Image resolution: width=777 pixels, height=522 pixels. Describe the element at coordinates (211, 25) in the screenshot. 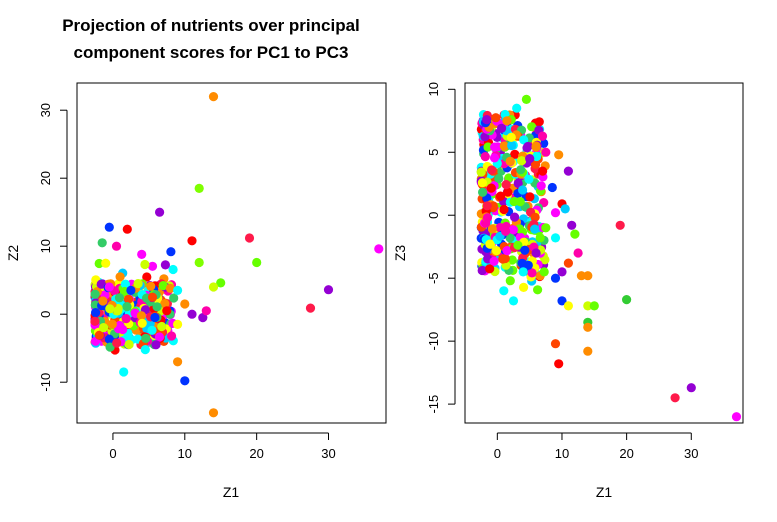

I see `chart-title-line-1: Projection of nutrients over principal` at that location.